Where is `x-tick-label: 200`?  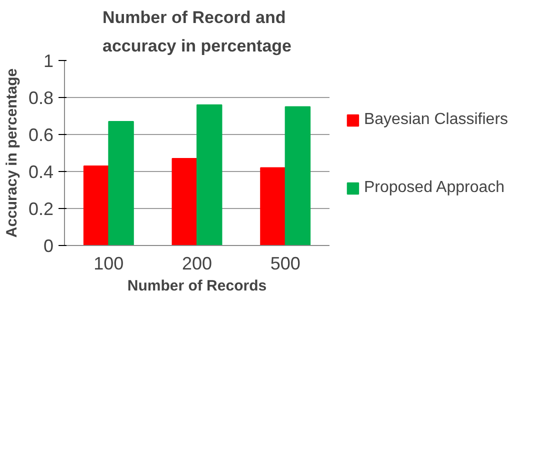
x-tick-label: 200 is located at coordinates (197, 264).